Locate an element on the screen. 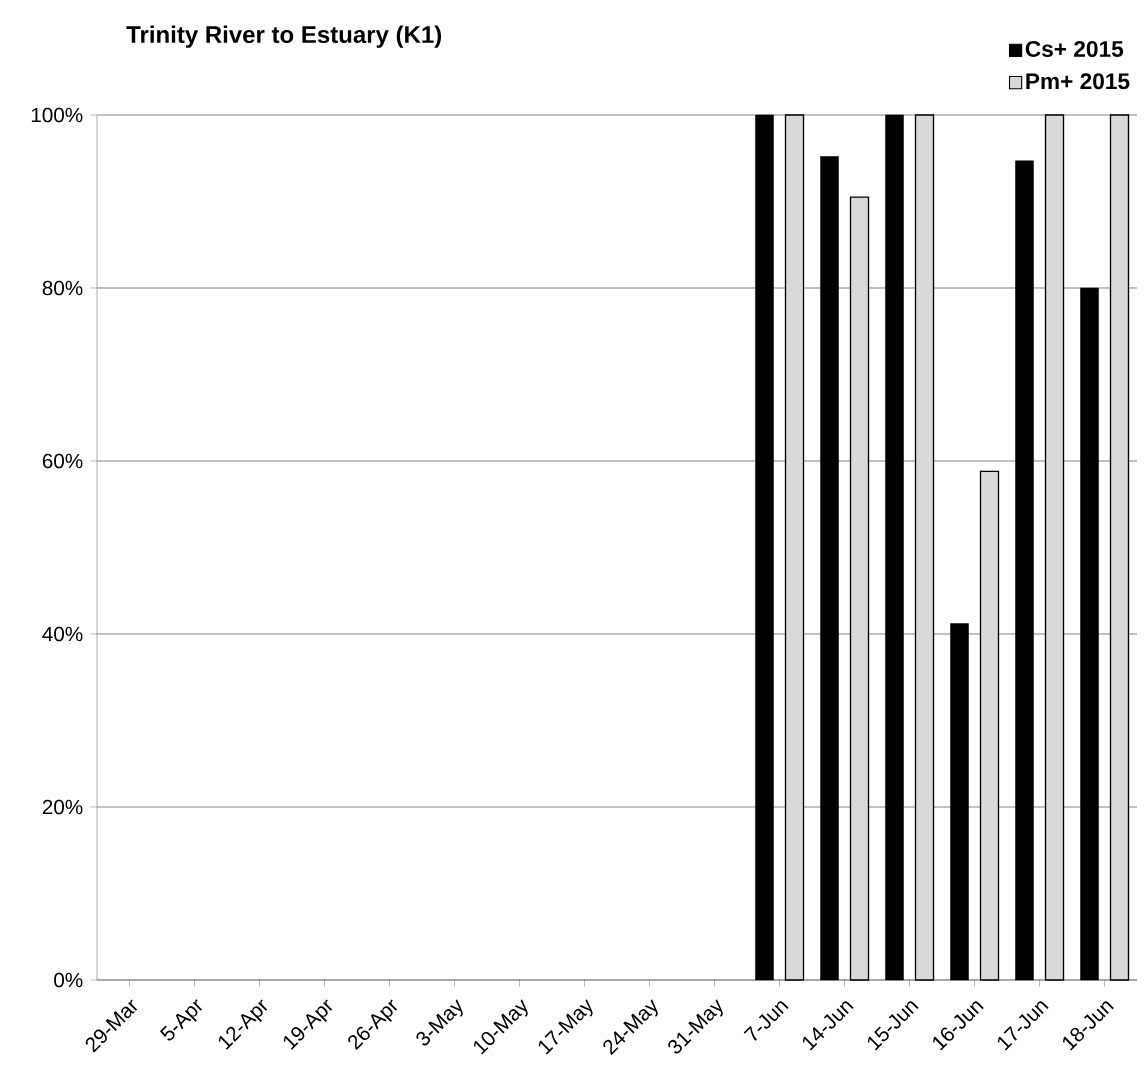  y-tick-label: 20% is located at coordinates (62, 807).